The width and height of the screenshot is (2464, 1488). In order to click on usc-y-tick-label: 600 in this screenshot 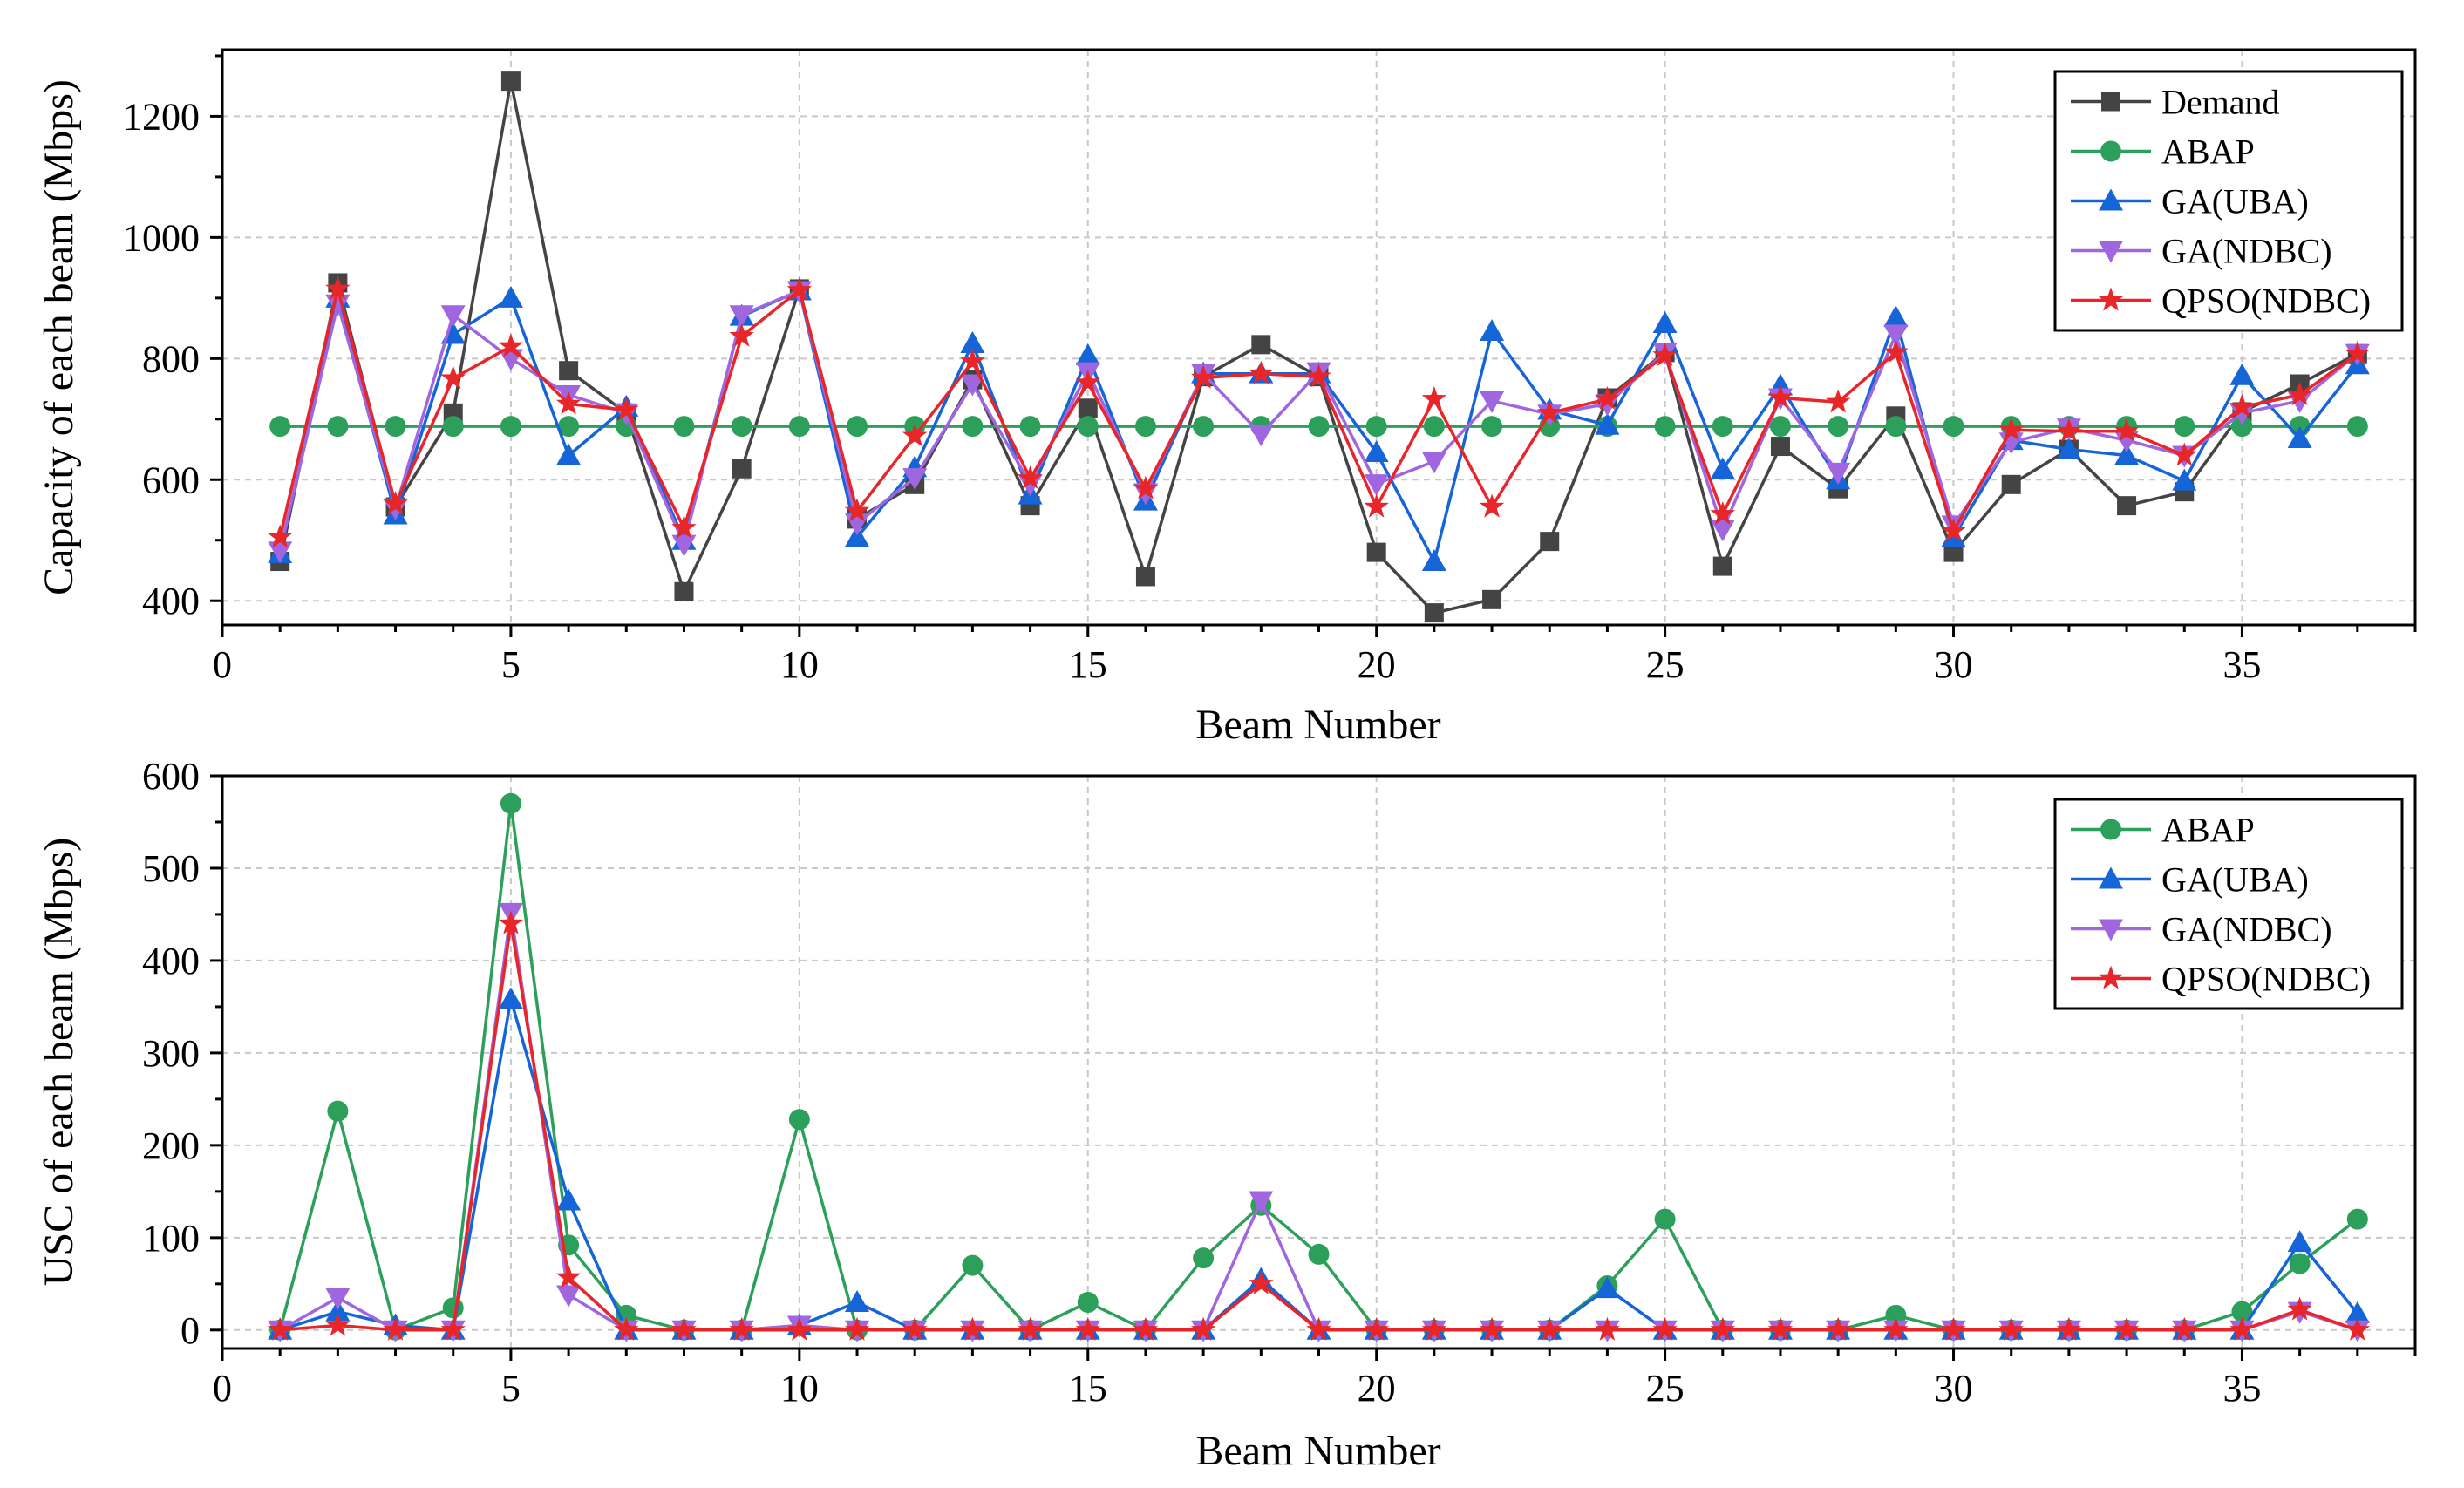, I will do `click(171, 777)`.